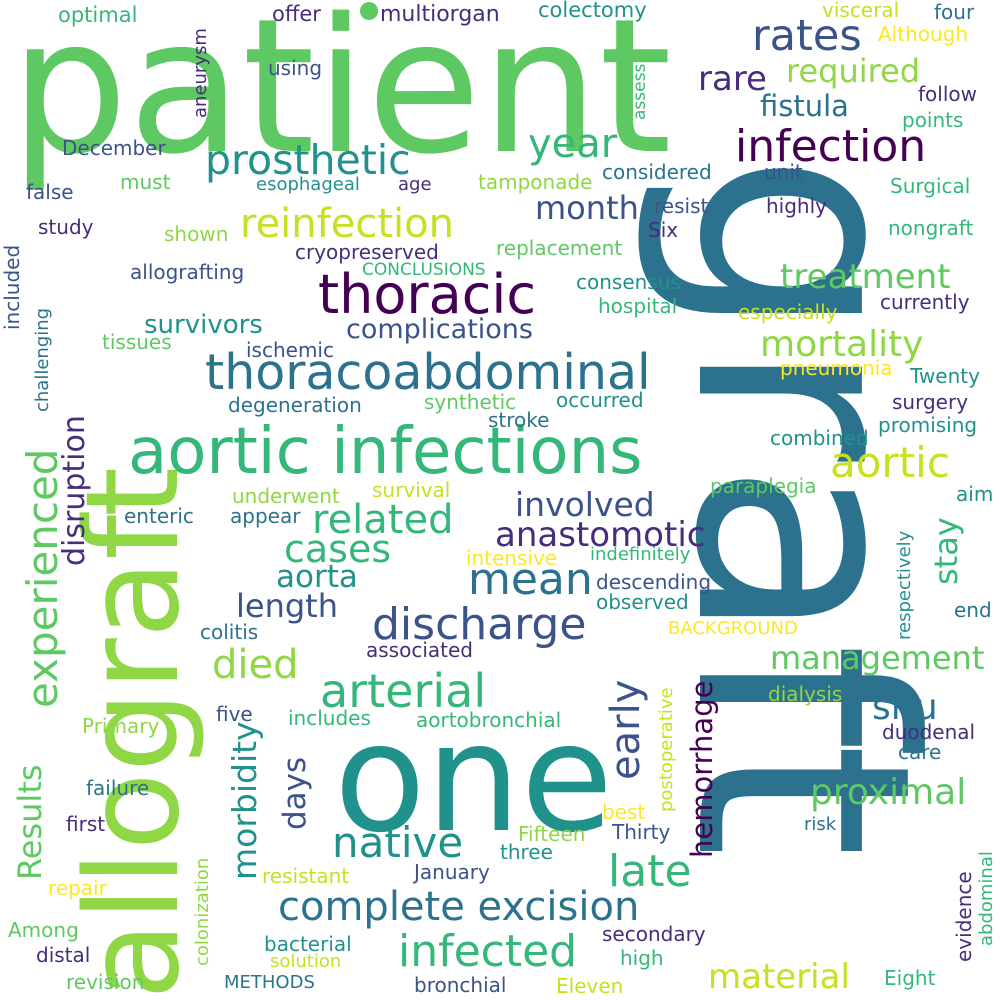  Describe the element at coordinates (905, 707) in the screenshot. I see `word-situ: situ` at that location.